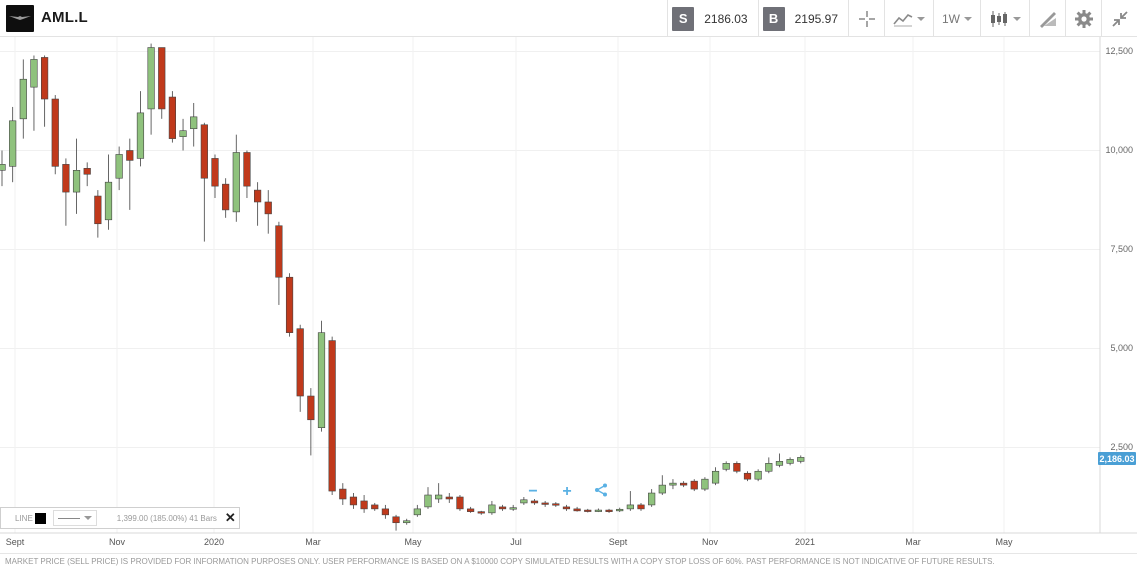 This screenshot has height=567, width=1137. What do you see at coordinates (214, 542) in the screenshot?
I see `x-axis-tick-label: 2020` at bounding box center [214, 542].